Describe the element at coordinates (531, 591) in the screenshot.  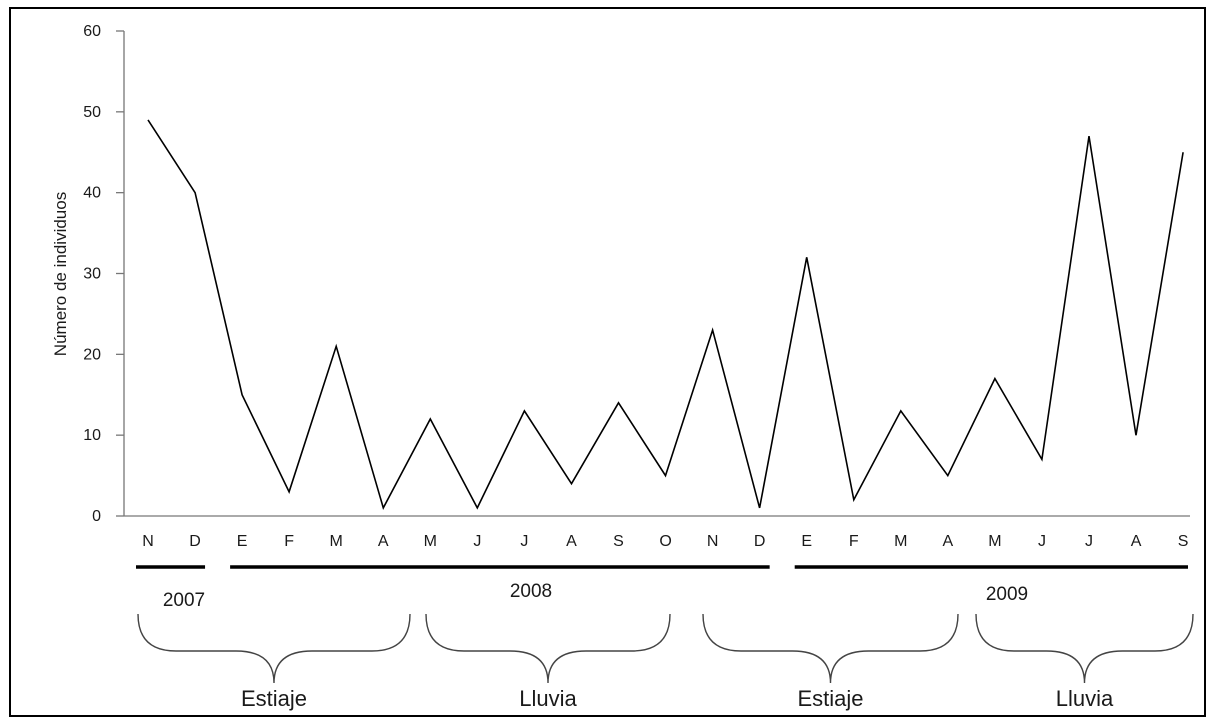
I see `year-label: 2008` at that location.